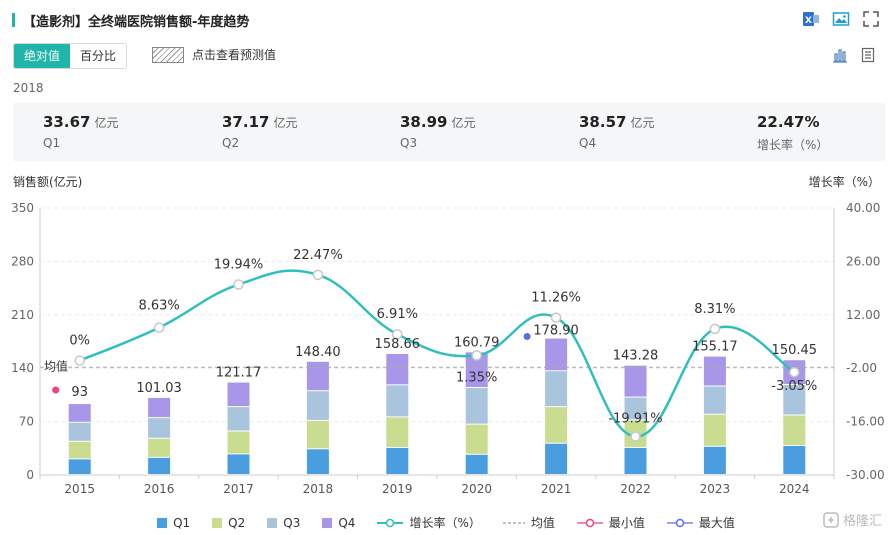  What do you see at coordinates (327, 522) in the screenshot?
I see `legend-q4-swatch` at bounding box center [327, 522].